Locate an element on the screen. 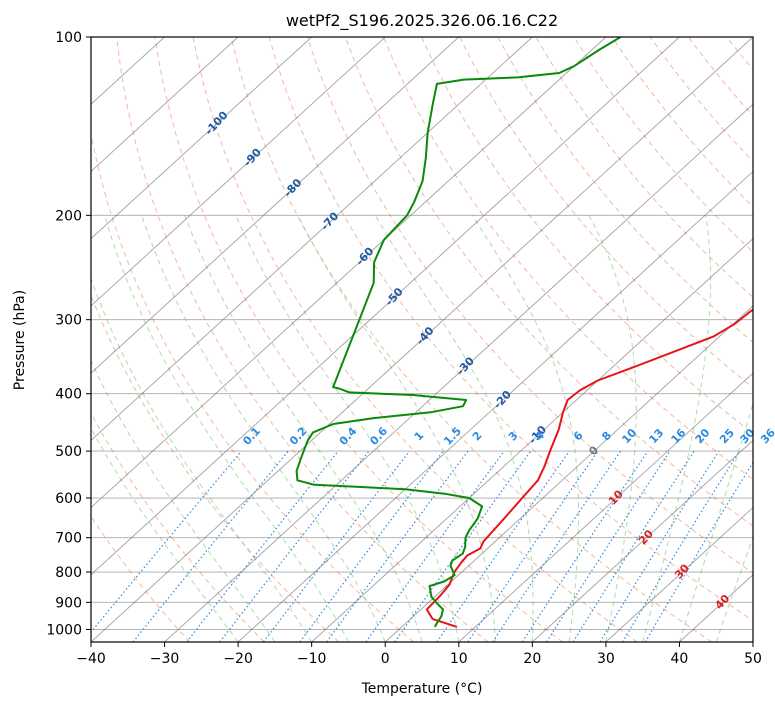 Image resolution: width=775 pixels, height=708 pixels. x-tick-label: 40 is located at coordinates (680, 659).